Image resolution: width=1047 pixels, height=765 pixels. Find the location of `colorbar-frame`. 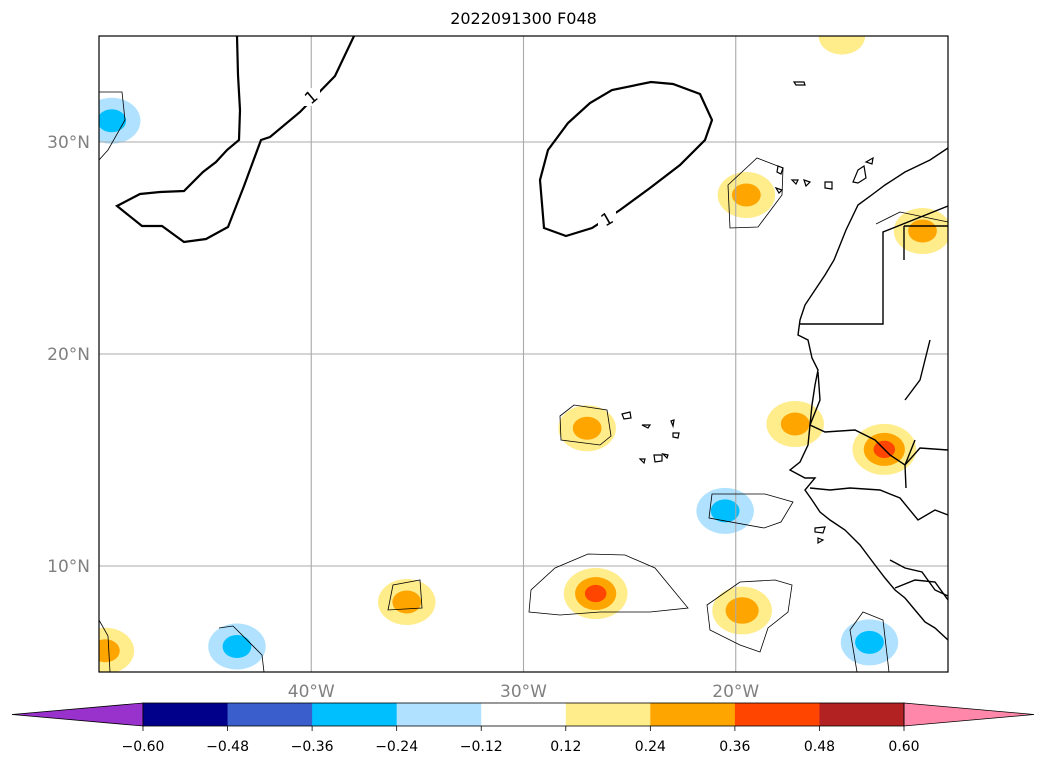

colorbar-frame is located at coordinates (523, 714).